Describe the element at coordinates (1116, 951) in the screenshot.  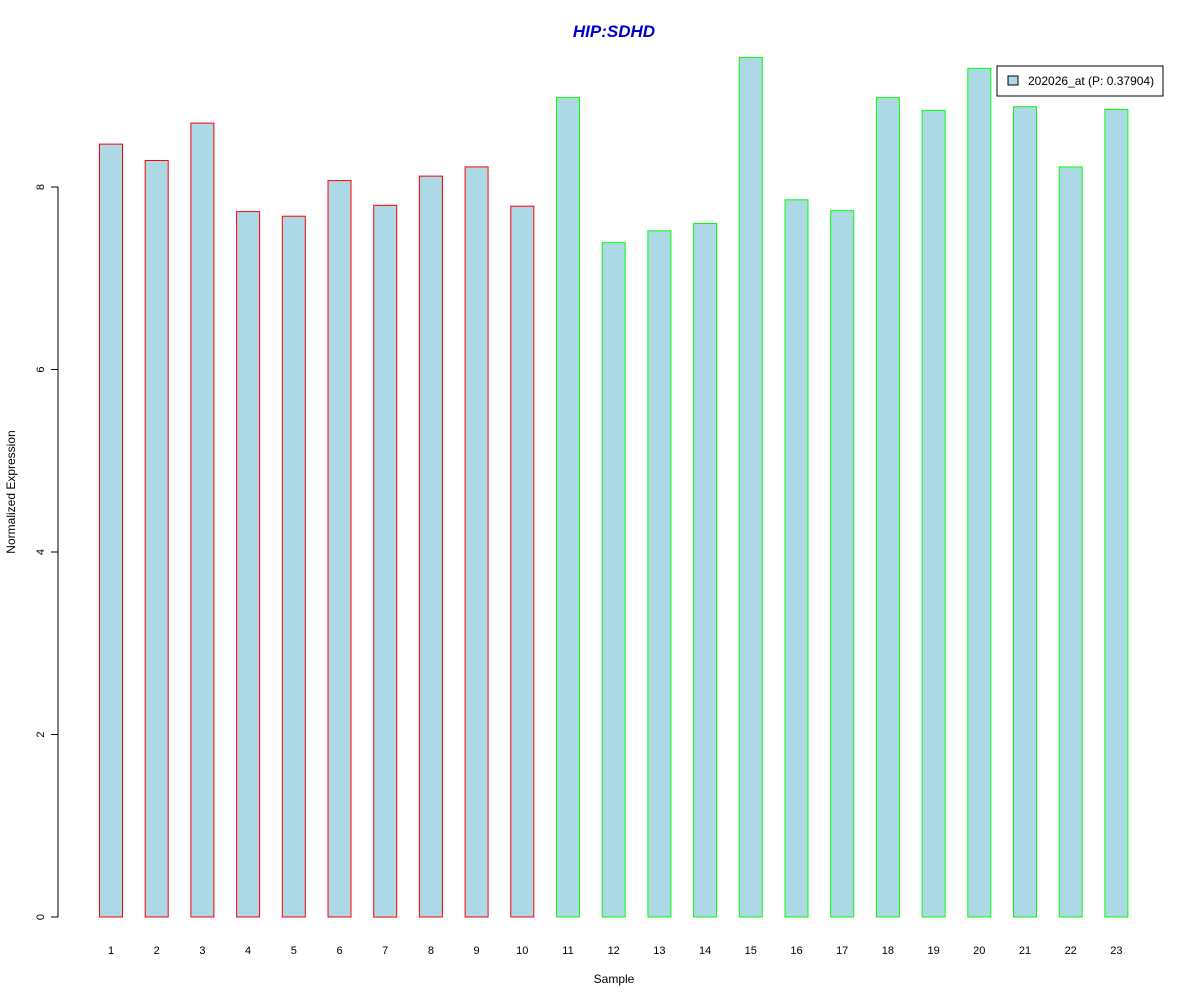
I see `x-tick-label: 23` at that location.